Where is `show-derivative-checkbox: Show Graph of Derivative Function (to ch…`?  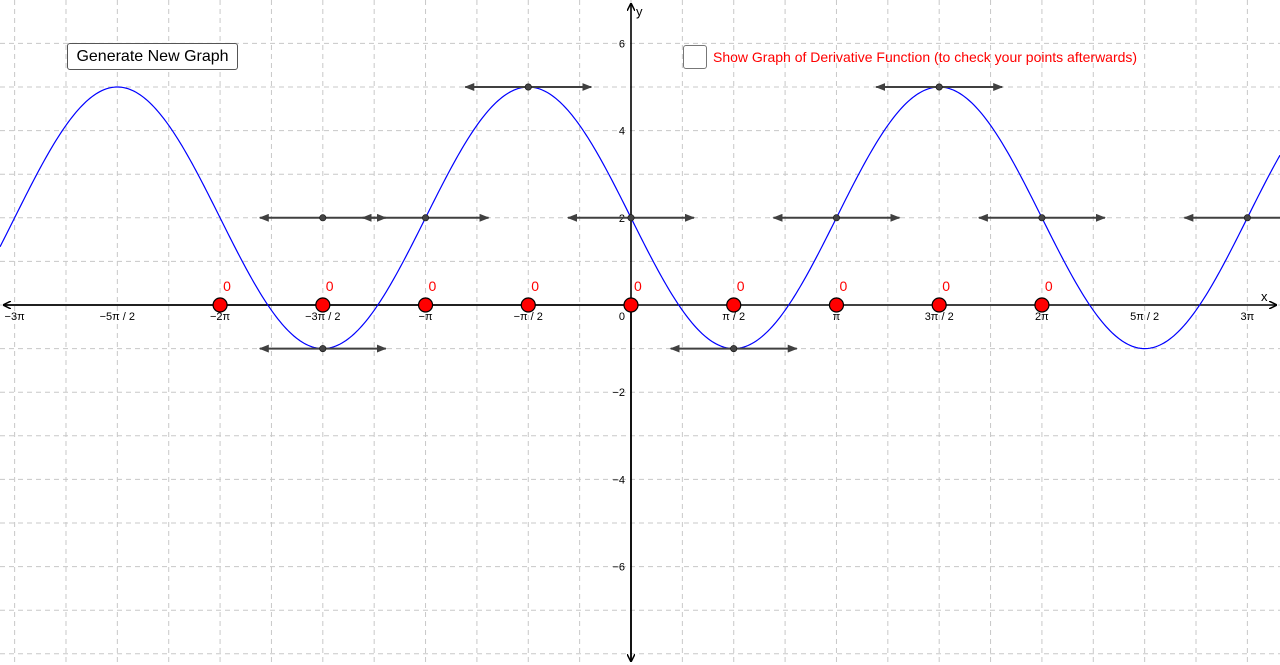
show-derivative-checkbox: Show Graph of Derivative Function (to ch… is located at coordinates (910, 57).